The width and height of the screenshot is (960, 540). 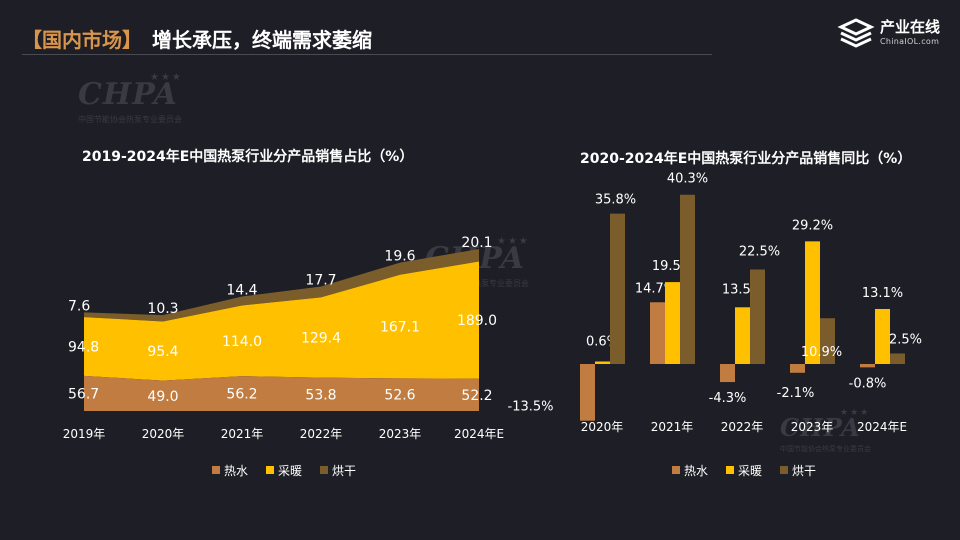 What do you see at coordinates (162, 309) in the screenshot?
I see `area-data-label: 10.3` at bounding box center [162, 309].